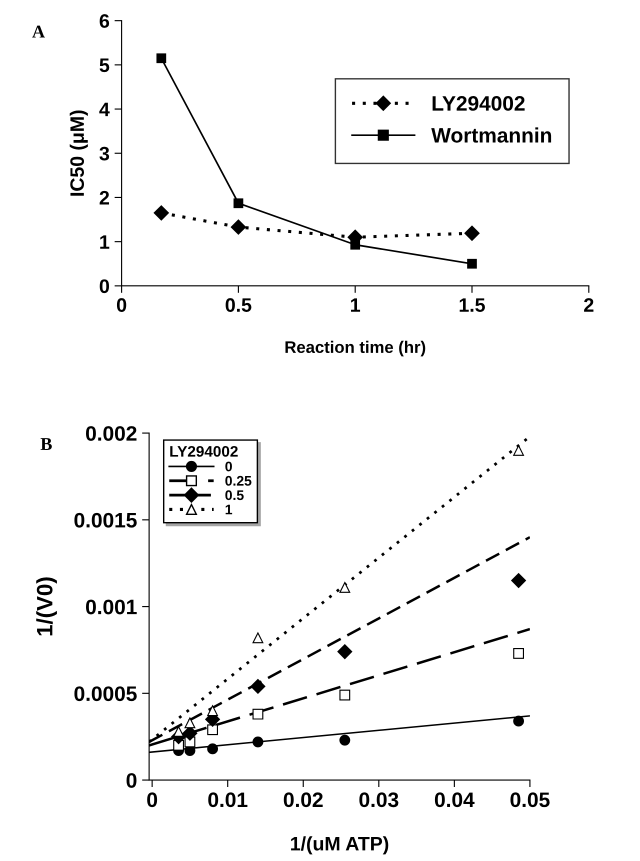 The image size is (640, 861). Describe the element at coordinates (234, 495) in the screenshot. I see `legend-label: 0.5` at that location.